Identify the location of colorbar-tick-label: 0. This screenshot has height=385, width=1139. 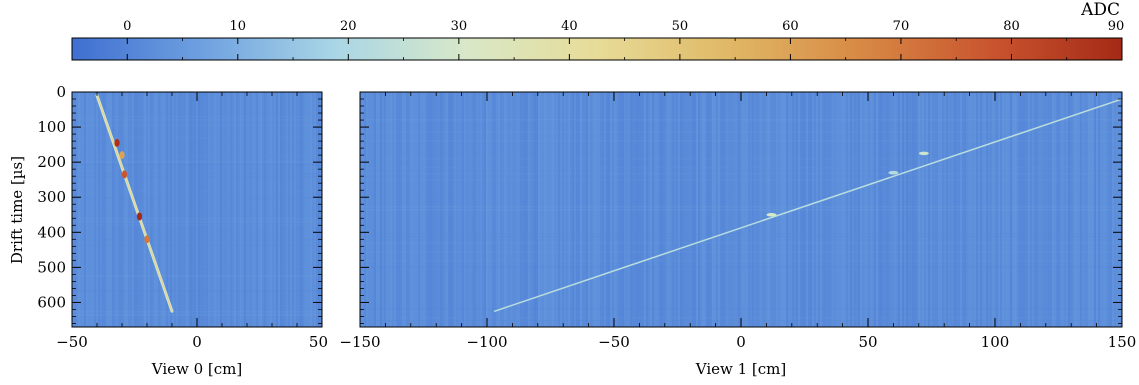
(127, 26).